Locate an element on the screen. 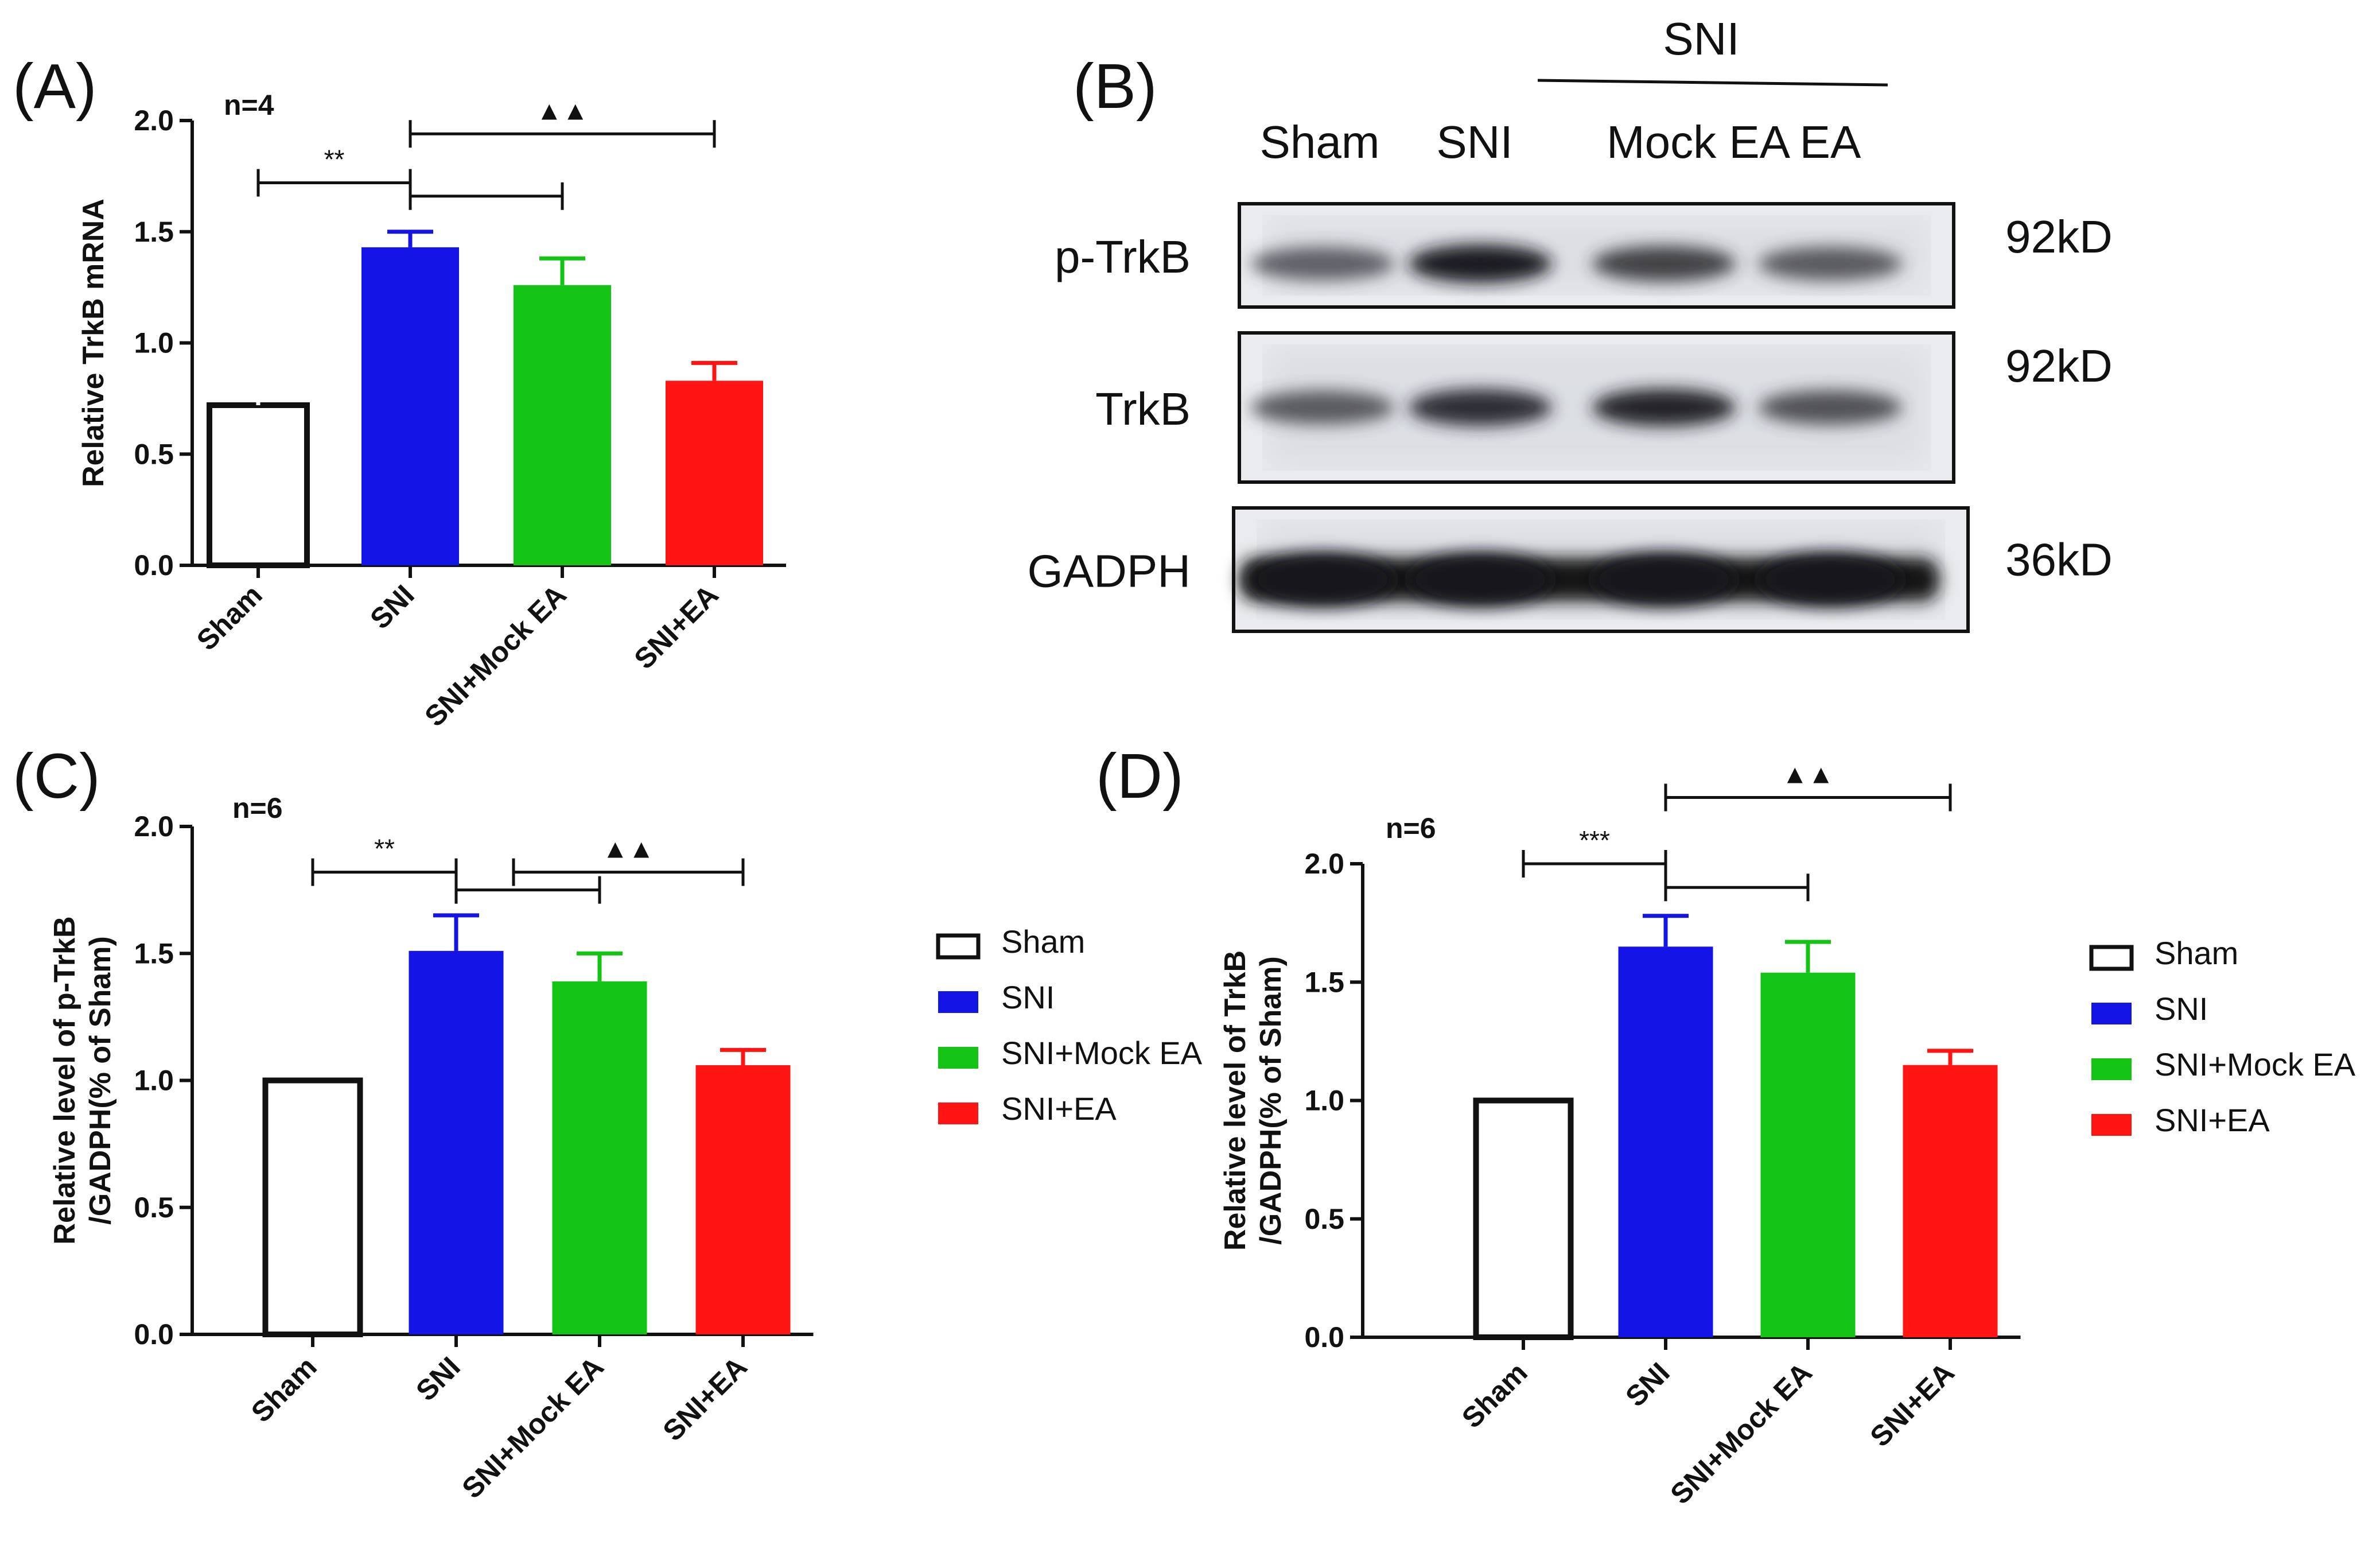 Image resolution: width=2380 pixels, height=1541 pixels. panel-c-label: (C) is located at coordinates (56, 776).